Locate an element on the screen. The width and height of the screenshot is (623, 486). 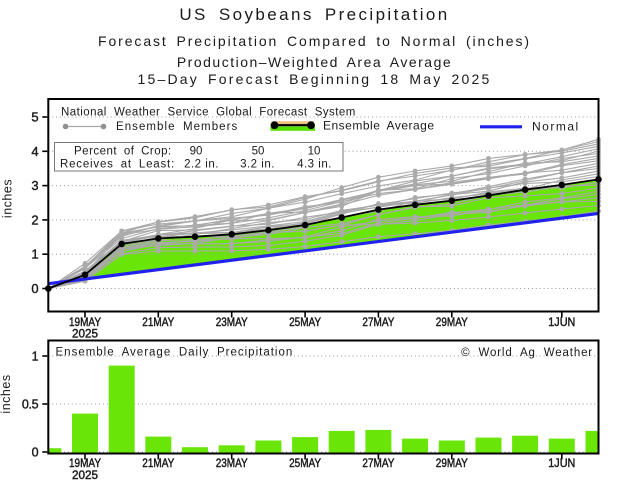
svg-text: 3.2 in. is located at coordinates (257, 165).